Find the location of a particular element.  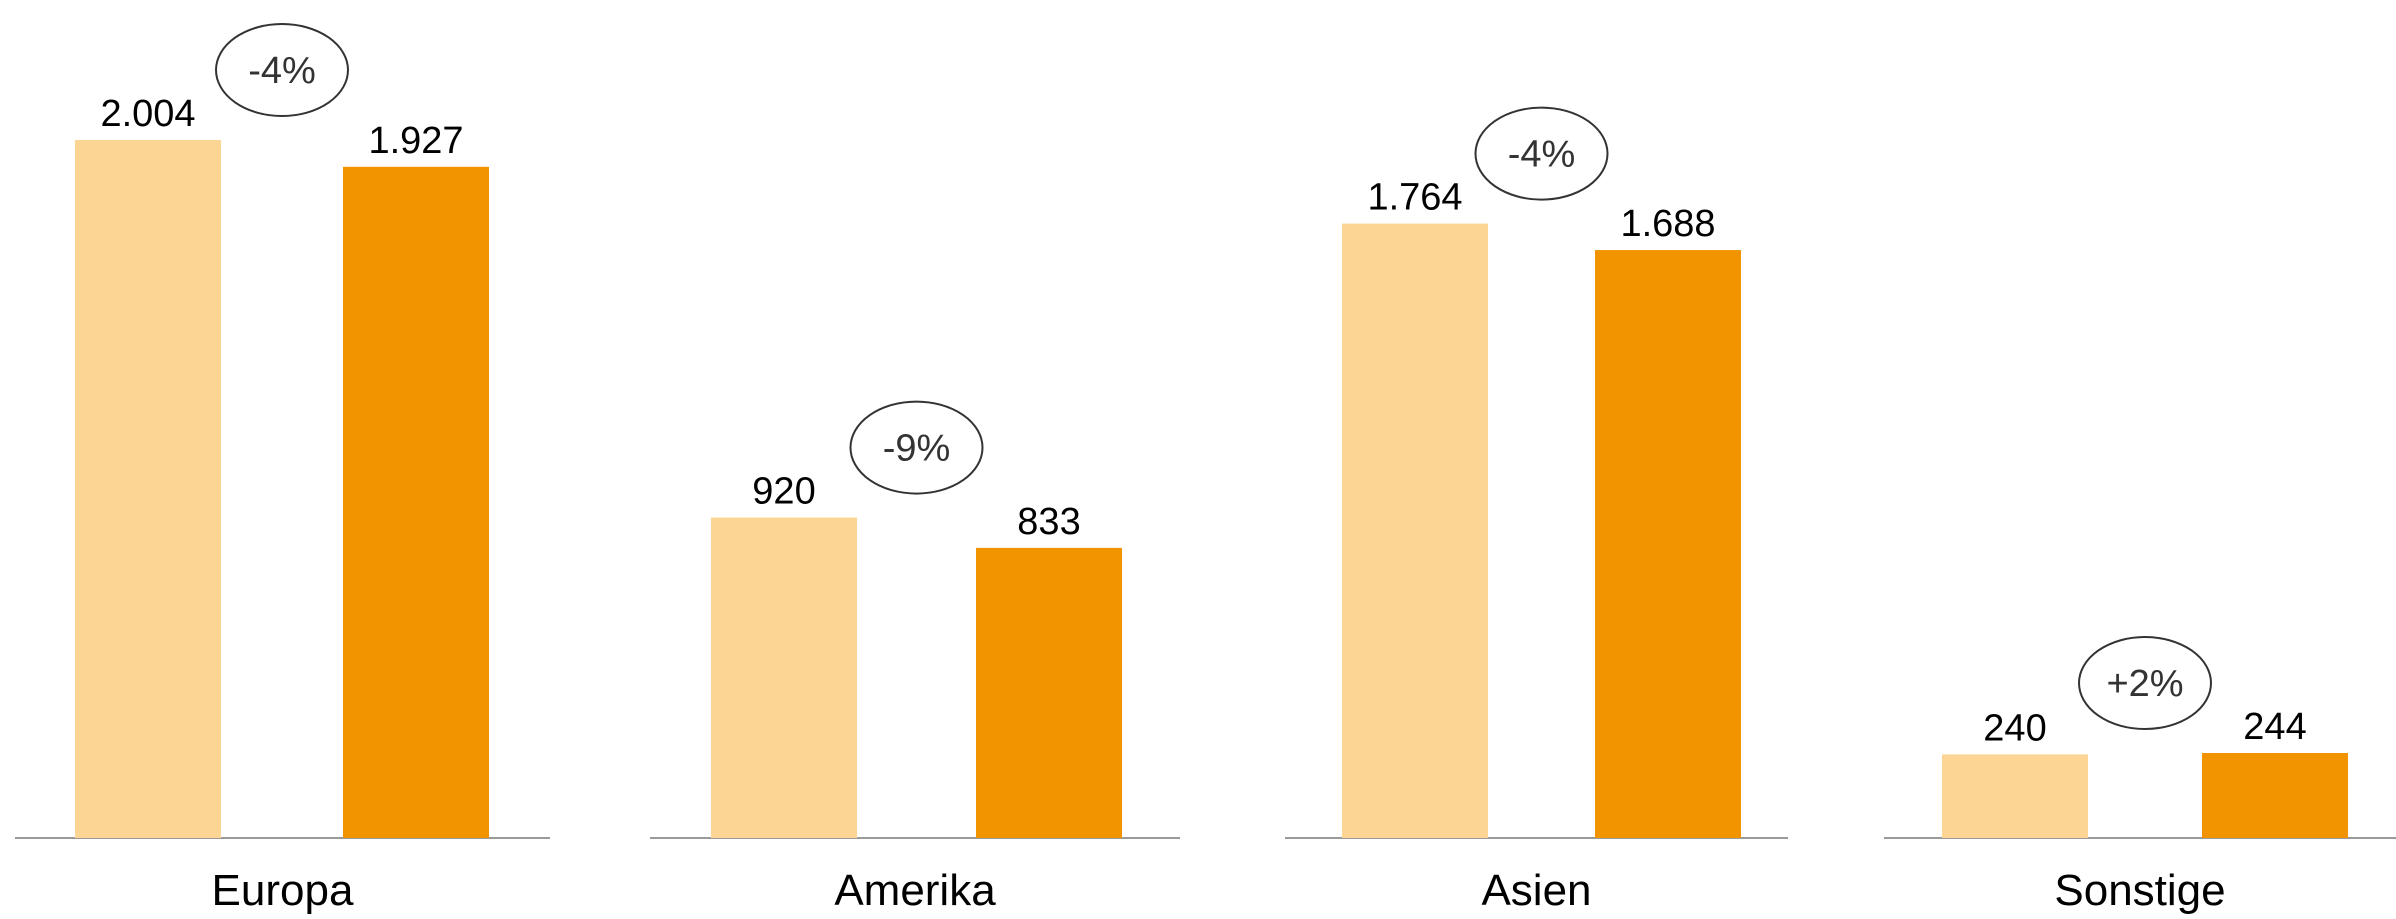

value-label-europa-series2: 1.927 is located at coordinates (415, 141).